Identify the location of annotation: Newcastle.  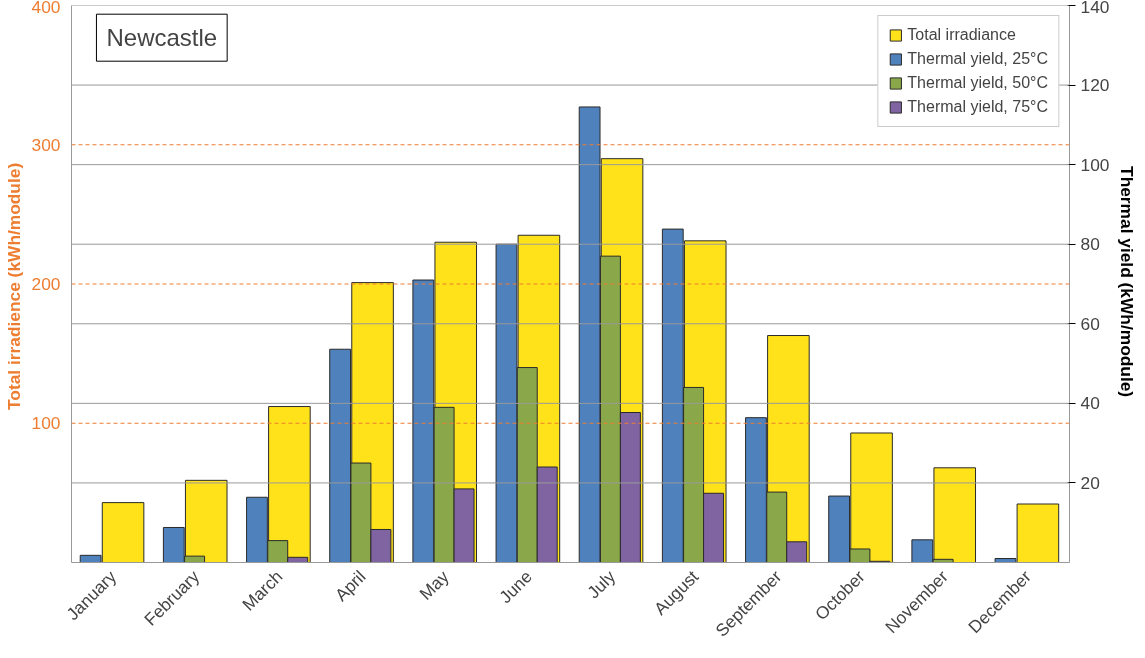
(162, 38).